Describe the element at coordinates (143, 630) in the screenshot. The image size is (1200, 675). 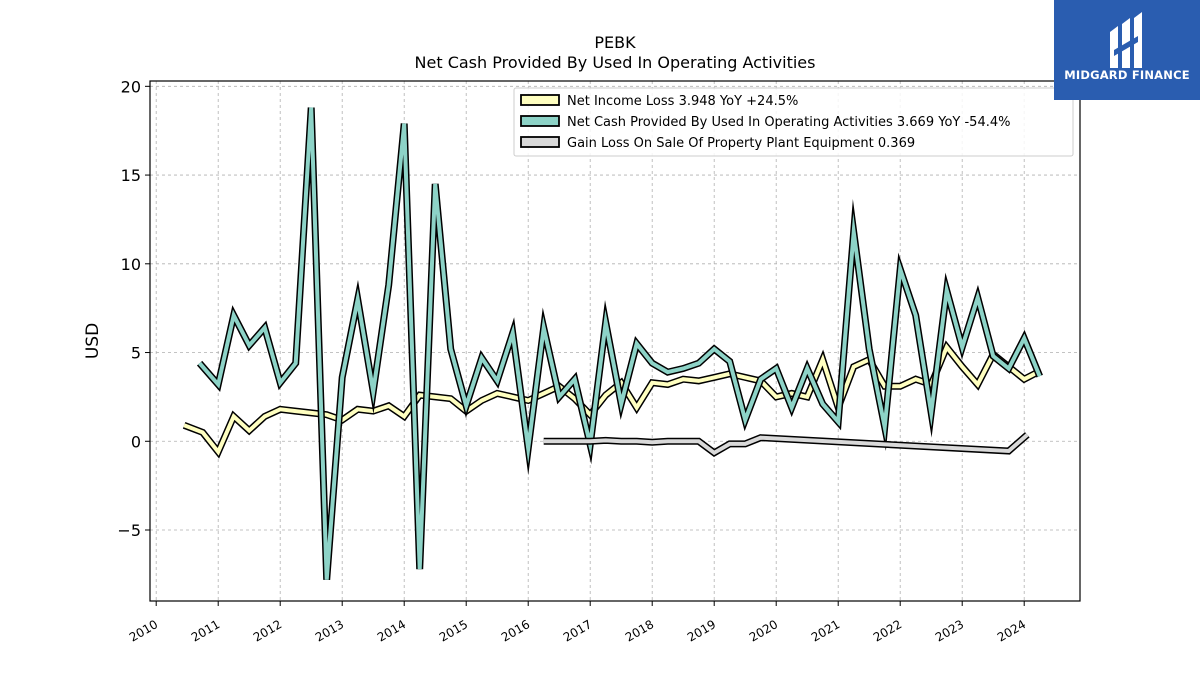
I see `x-tick-label: 2010` at that location.